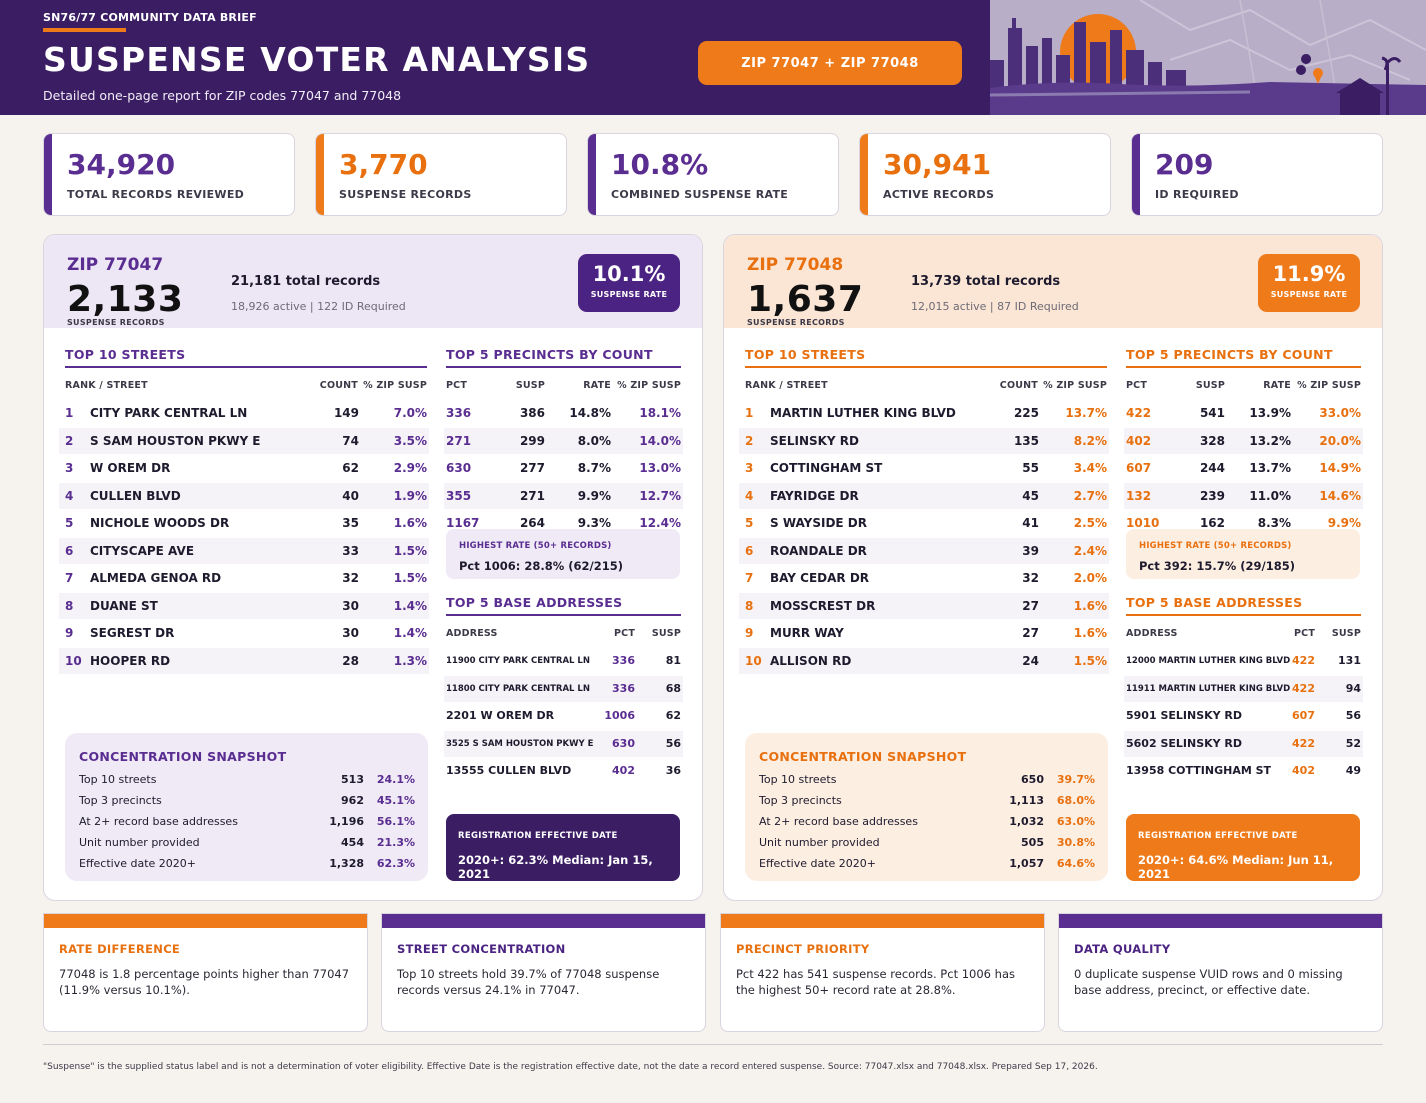 The image size is (1426, 1103). I want to click on kpi-card: 30,941 ACTIVE RECORDS, so click(985, 174).